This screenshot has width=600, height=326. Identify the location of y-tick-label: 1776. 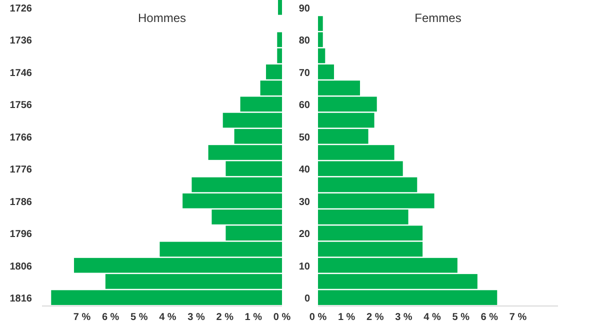
(21, 170).